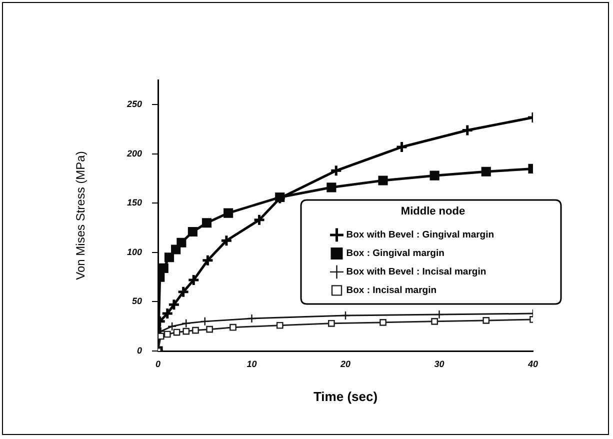  I want to click on x-axis-title: Time (sec), so click(345, 396).